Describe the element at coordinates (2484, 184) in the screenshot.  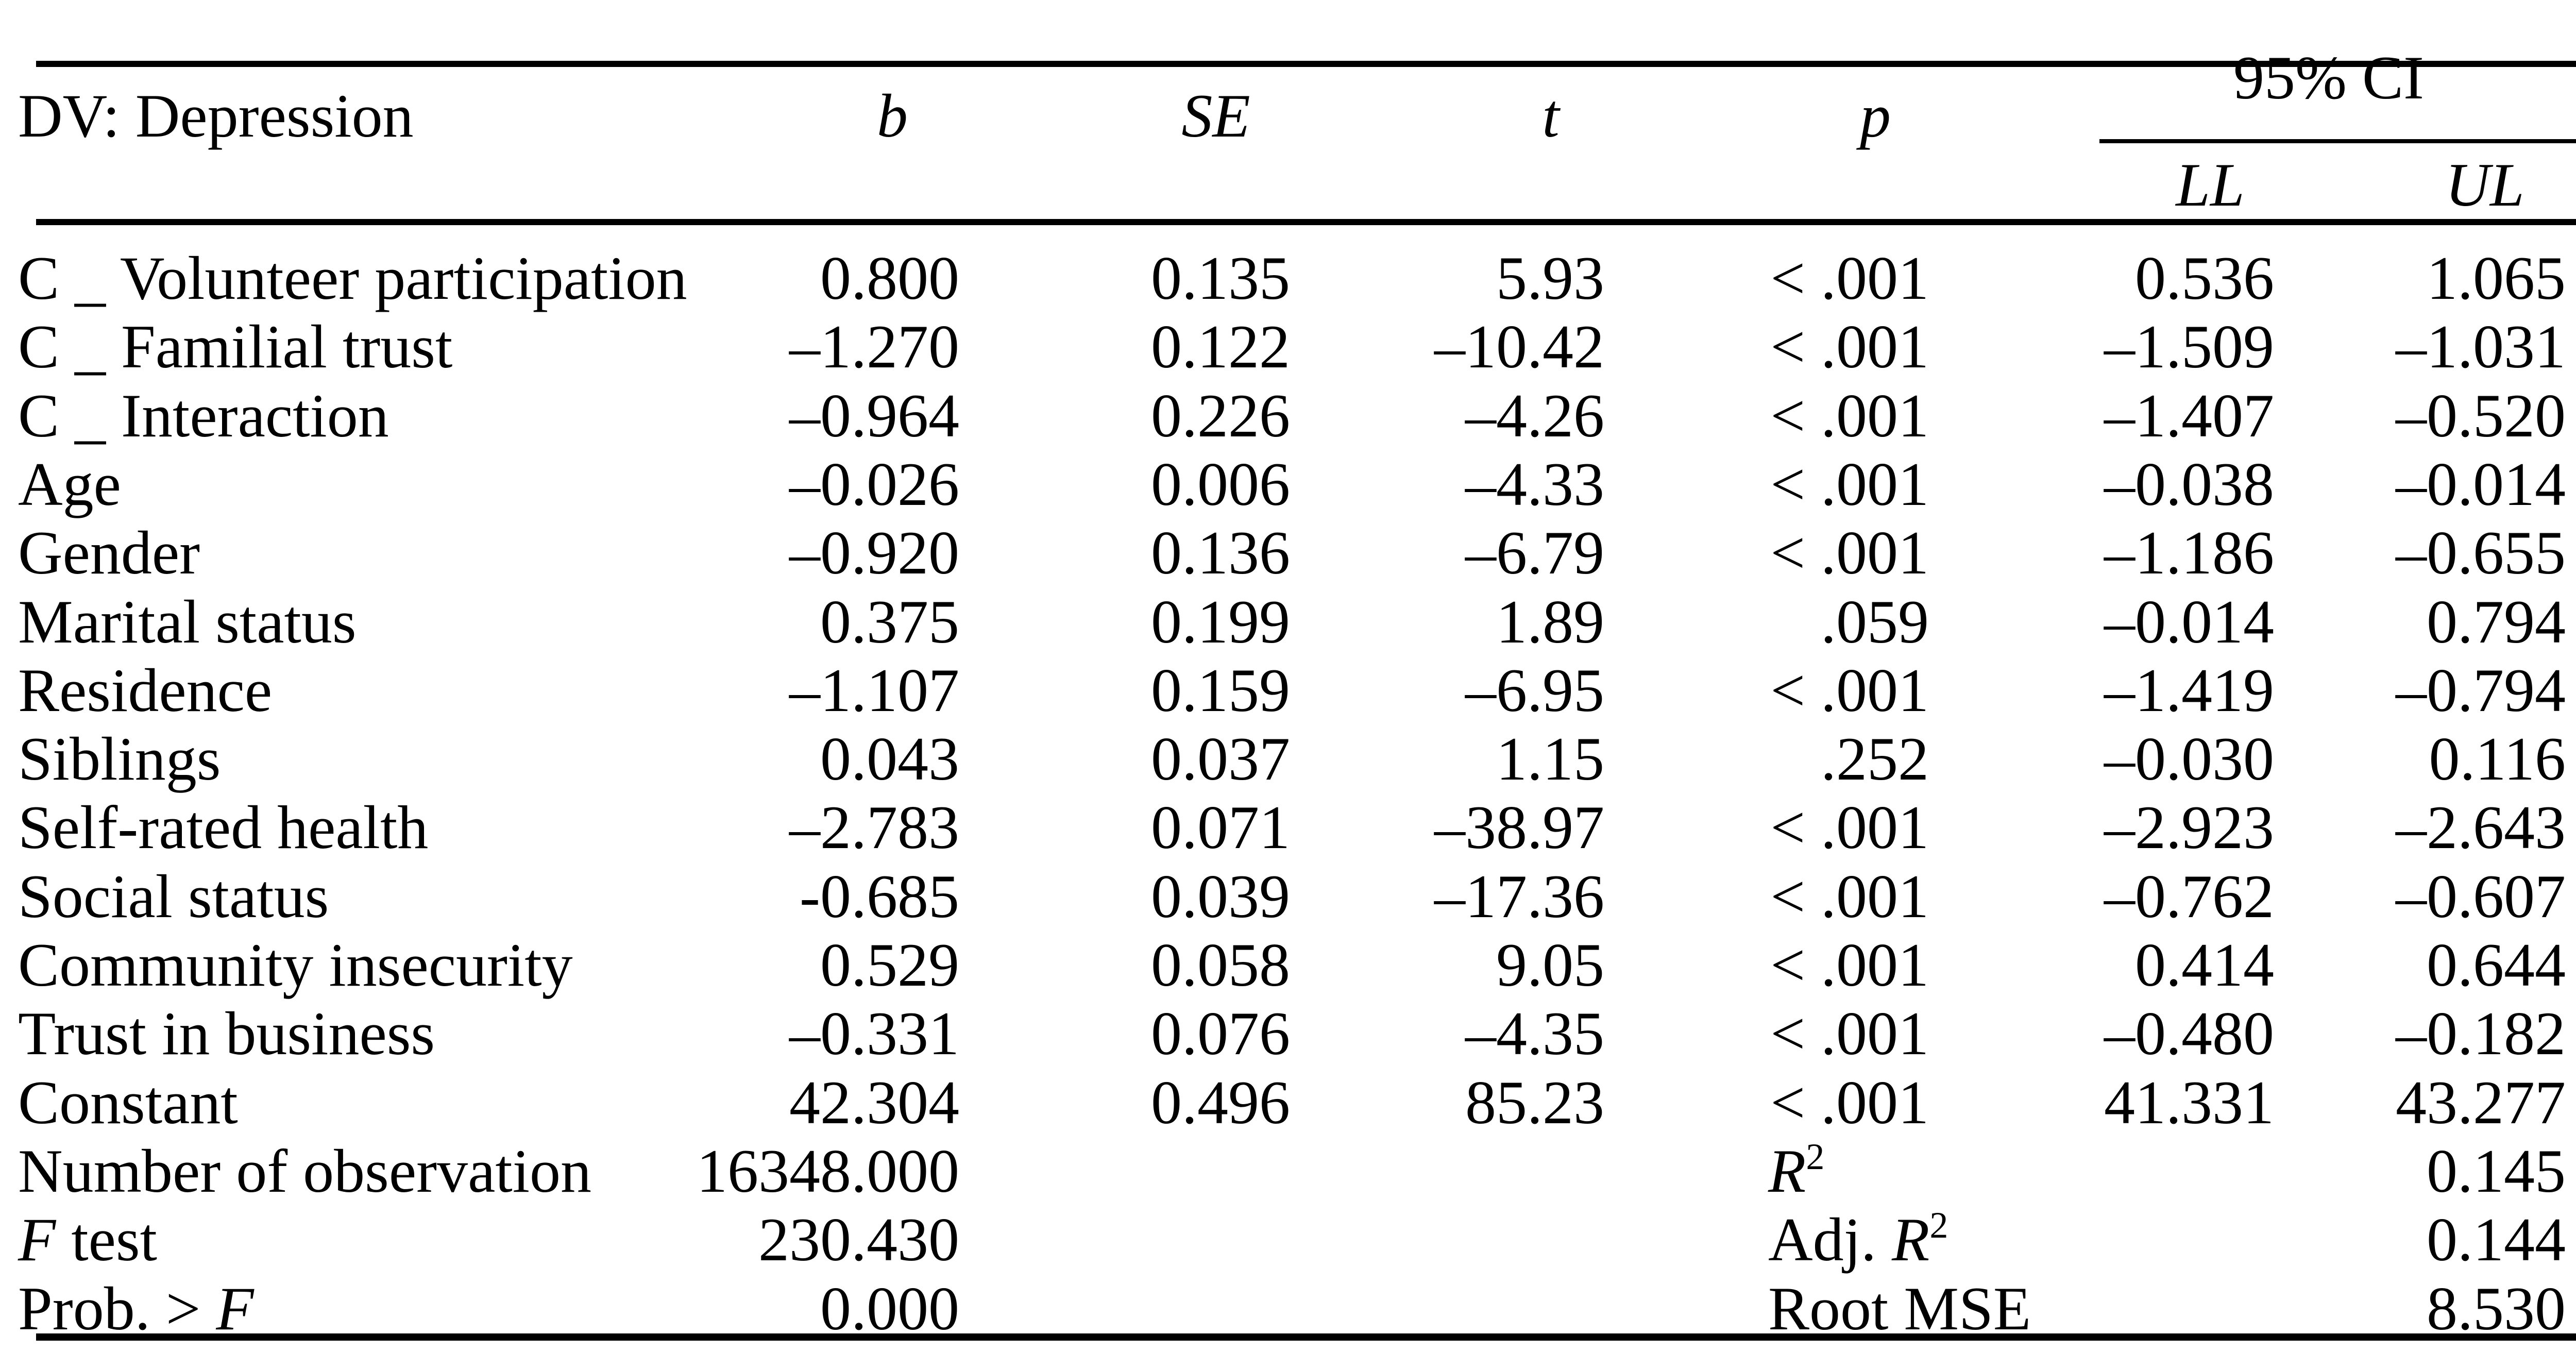
I see `column-header-ul: UL` at that location.